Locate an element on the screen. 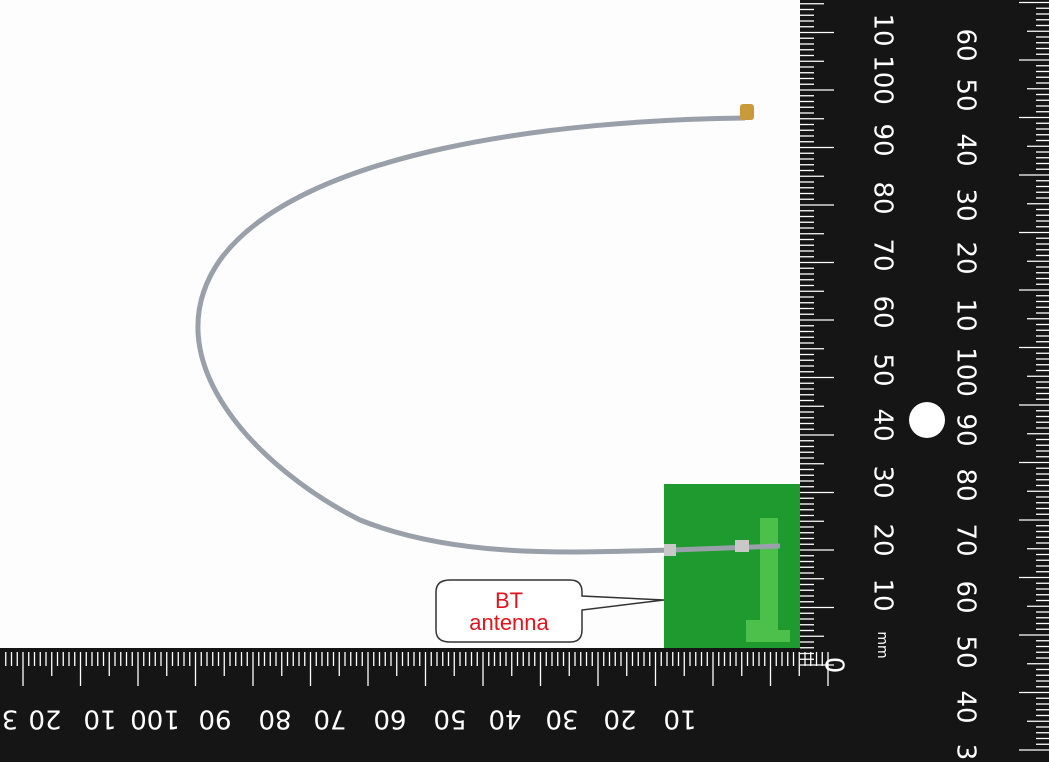 Image resolution: width=1049 pixels, height=762 pixels. antenna-trace is located at coordinates (768, 580).